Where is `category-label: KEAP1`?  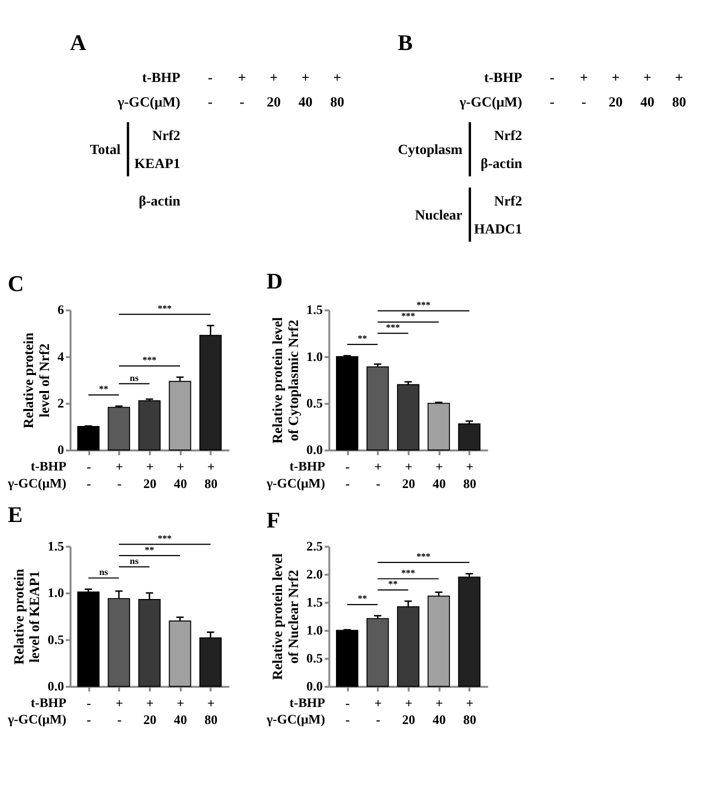 category-label: KEAP1 is located at coordinates (157, 164).